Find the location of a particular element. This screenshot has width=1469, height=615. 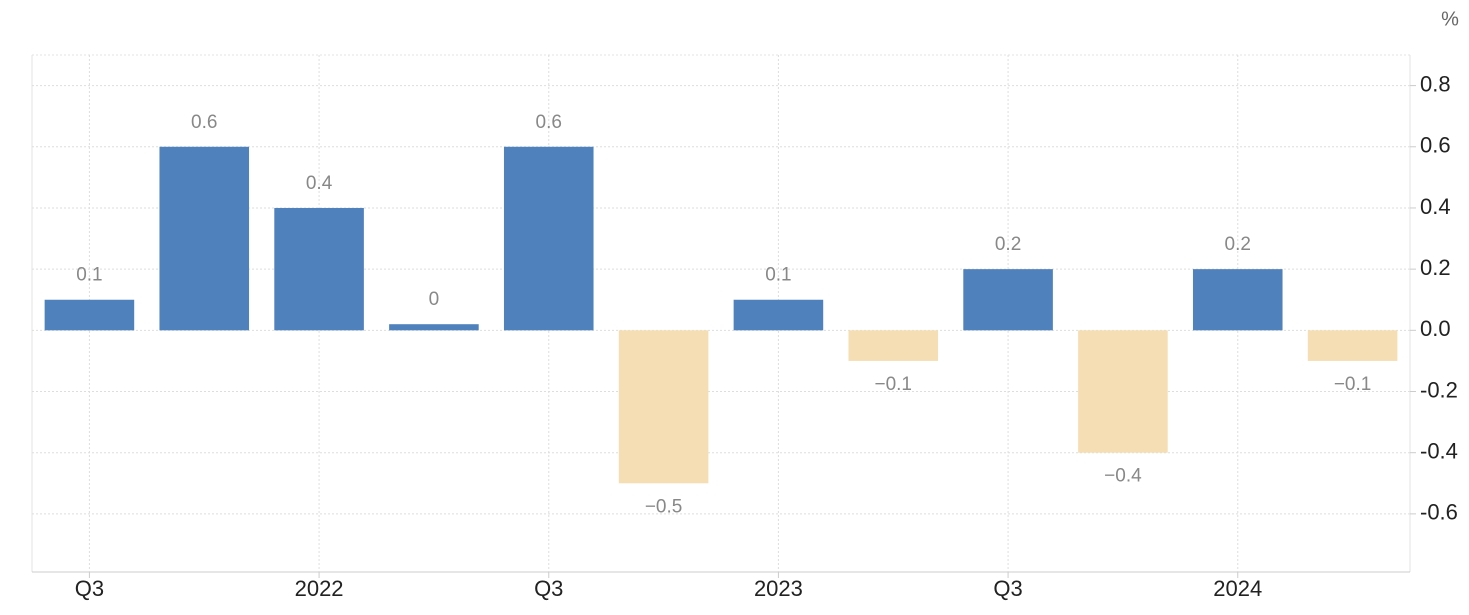

y-tick-label: -0.6 is located at coordinates (1439, 512).